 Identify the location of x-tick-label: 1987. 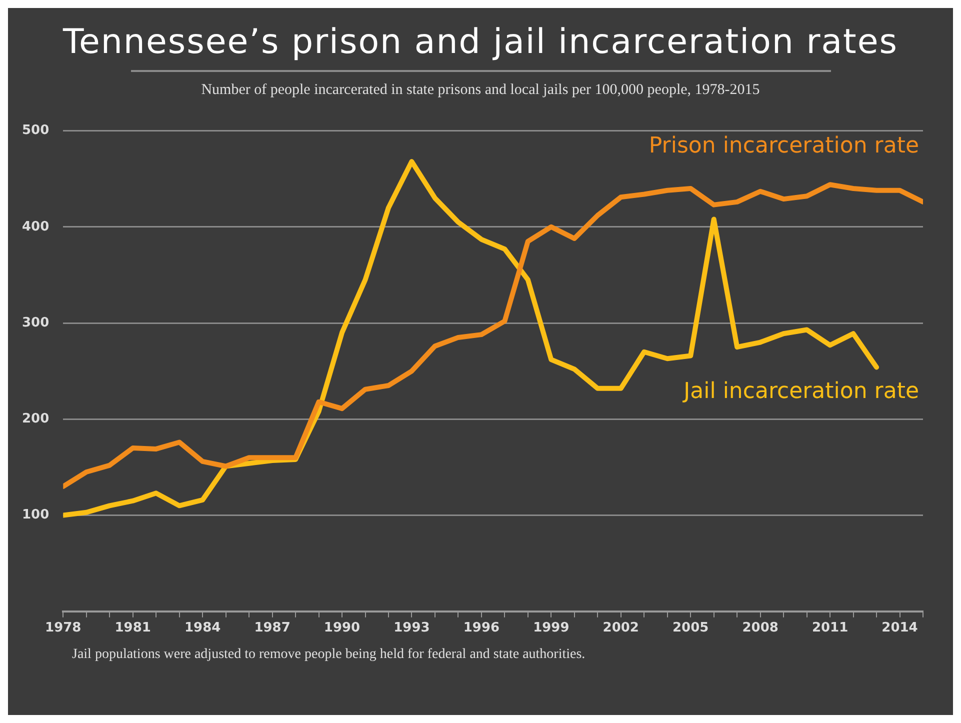
(272, 628).